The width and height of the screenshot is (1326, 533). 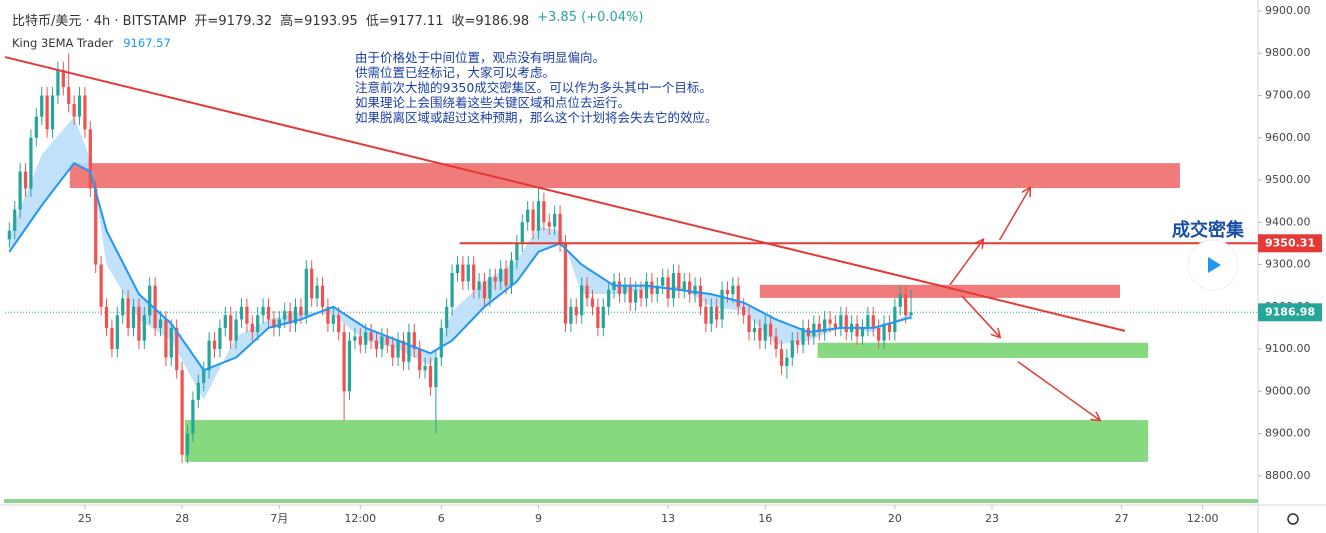 What do you see at coordinates (319, 21) in the screenshot?
I see `ohlc-high: 高=9193.95` at bounding box center [319, 21].